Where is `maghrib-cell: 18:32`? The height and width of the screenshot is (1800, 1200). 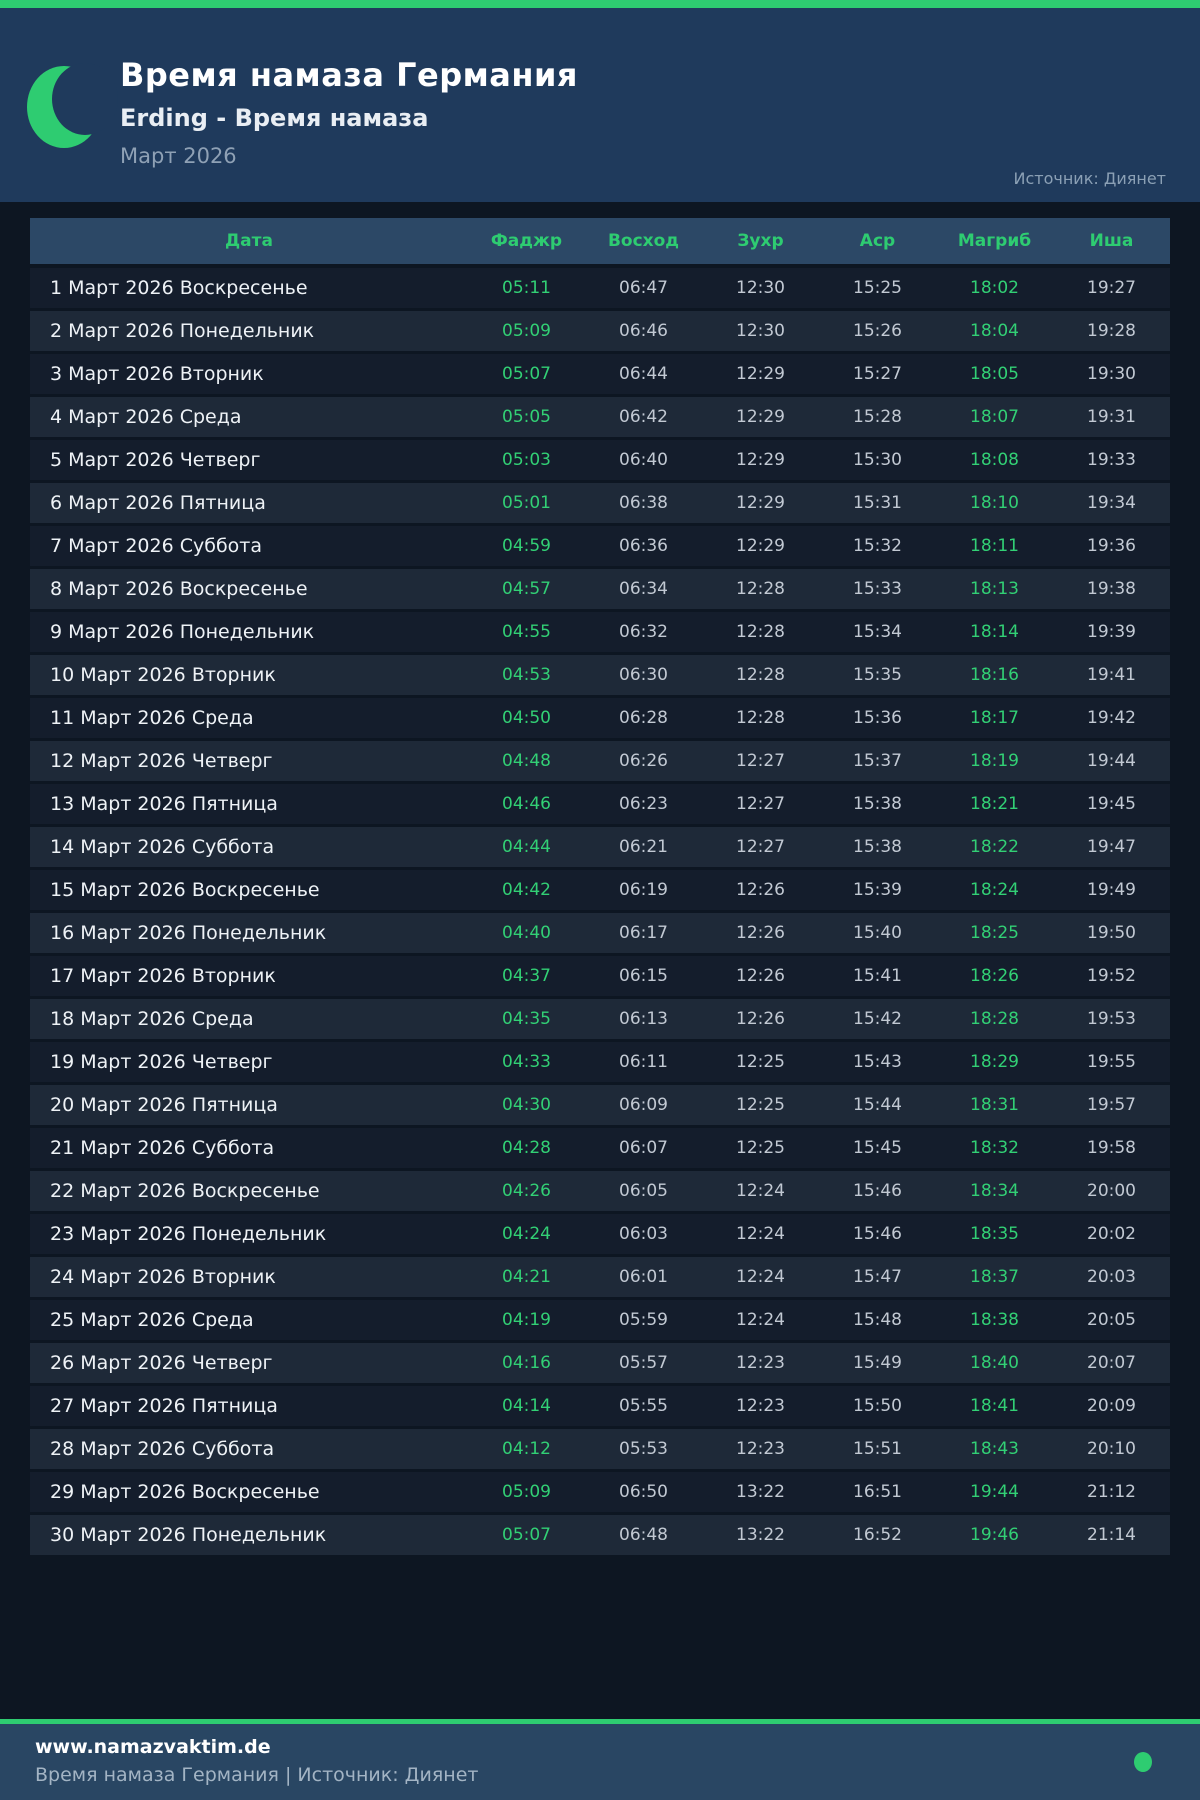
maghrib-cell: 18:32 is located at coordinates (994, 1148).